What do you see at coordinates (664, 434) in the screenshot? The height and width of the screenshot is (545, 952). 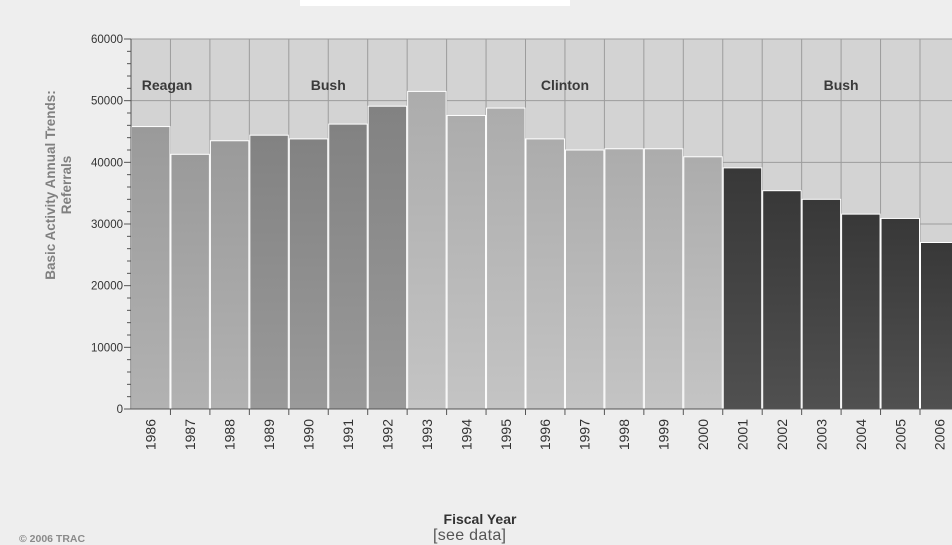 I see `x-tick-label-1999: 1999` at bounding box center [664, 434].